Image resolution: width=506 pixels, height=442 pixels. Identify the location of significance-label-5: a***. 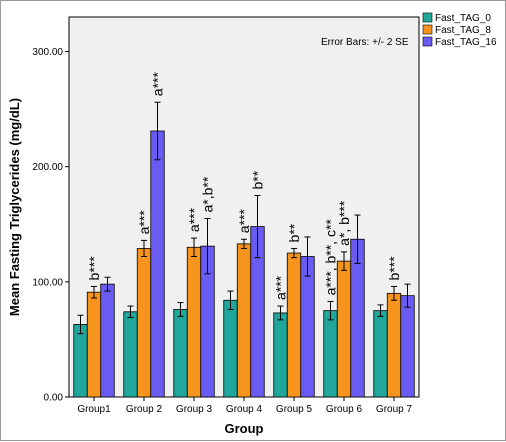
(244, 221).